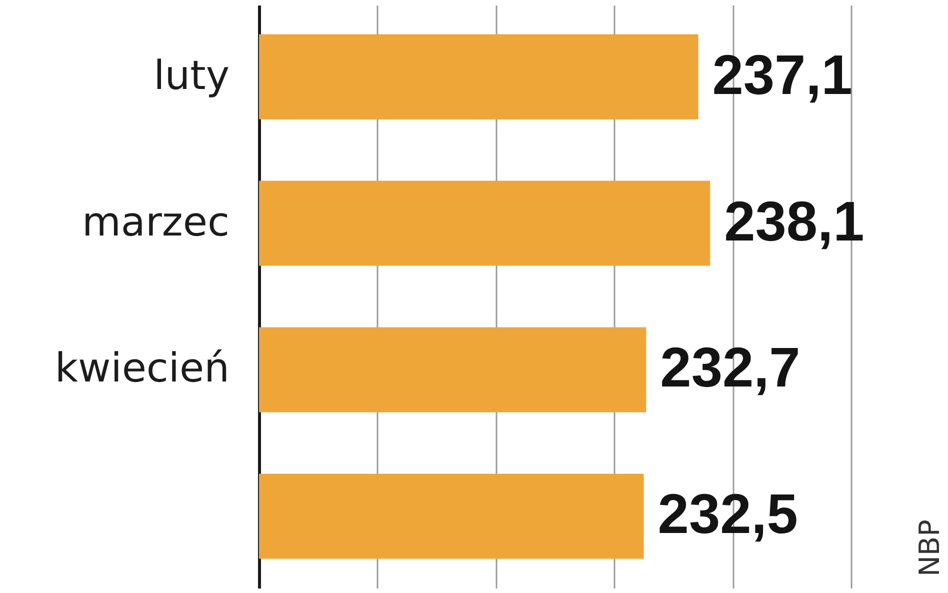 This screenshot has height=593, width=948. What do you see at coordinates (730, 367) in the screenshot?
I see `data-label: 232,7` at bounding box center [730, 367].